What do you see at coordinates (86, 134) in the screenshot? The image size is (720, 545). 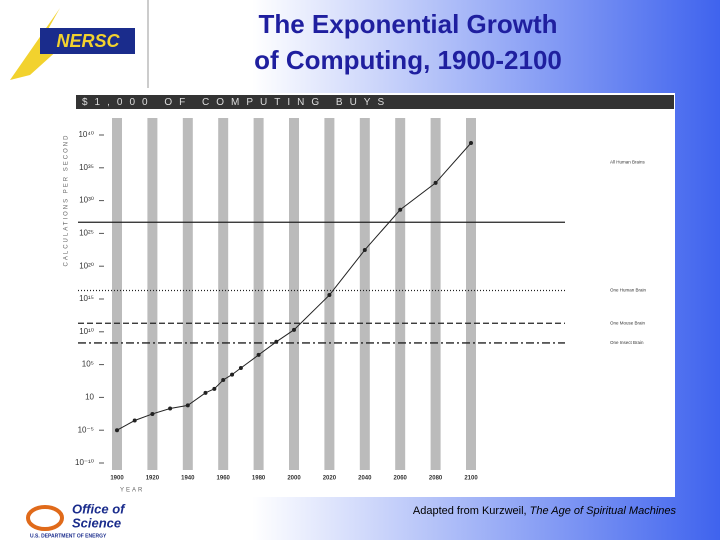 I see `y-tick-label: 10⁴⁰` at bounding box center [86, 134].